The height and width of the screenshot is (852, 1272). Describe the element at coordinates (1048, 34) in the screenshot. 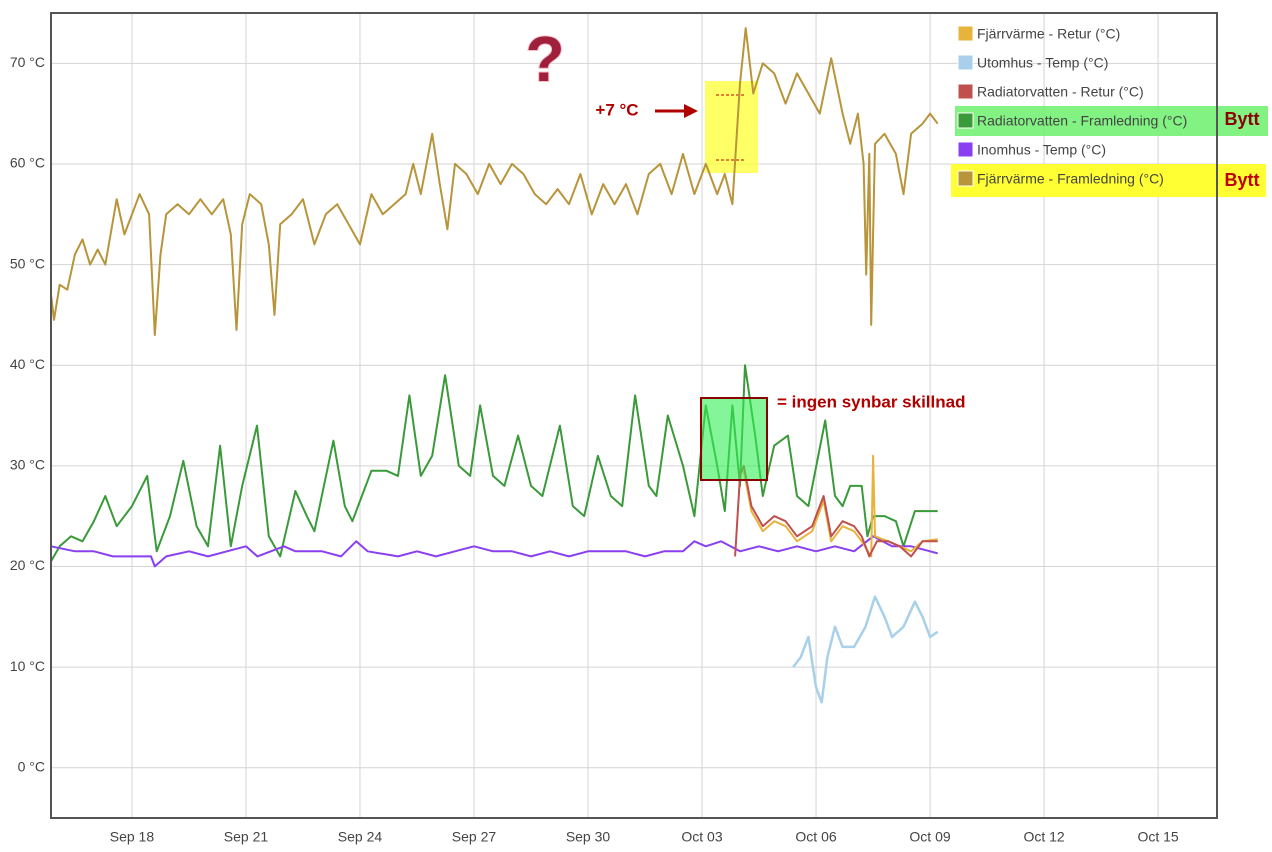

I see `legend-label: Fjärrvärme - Retur (°C)` at that location.